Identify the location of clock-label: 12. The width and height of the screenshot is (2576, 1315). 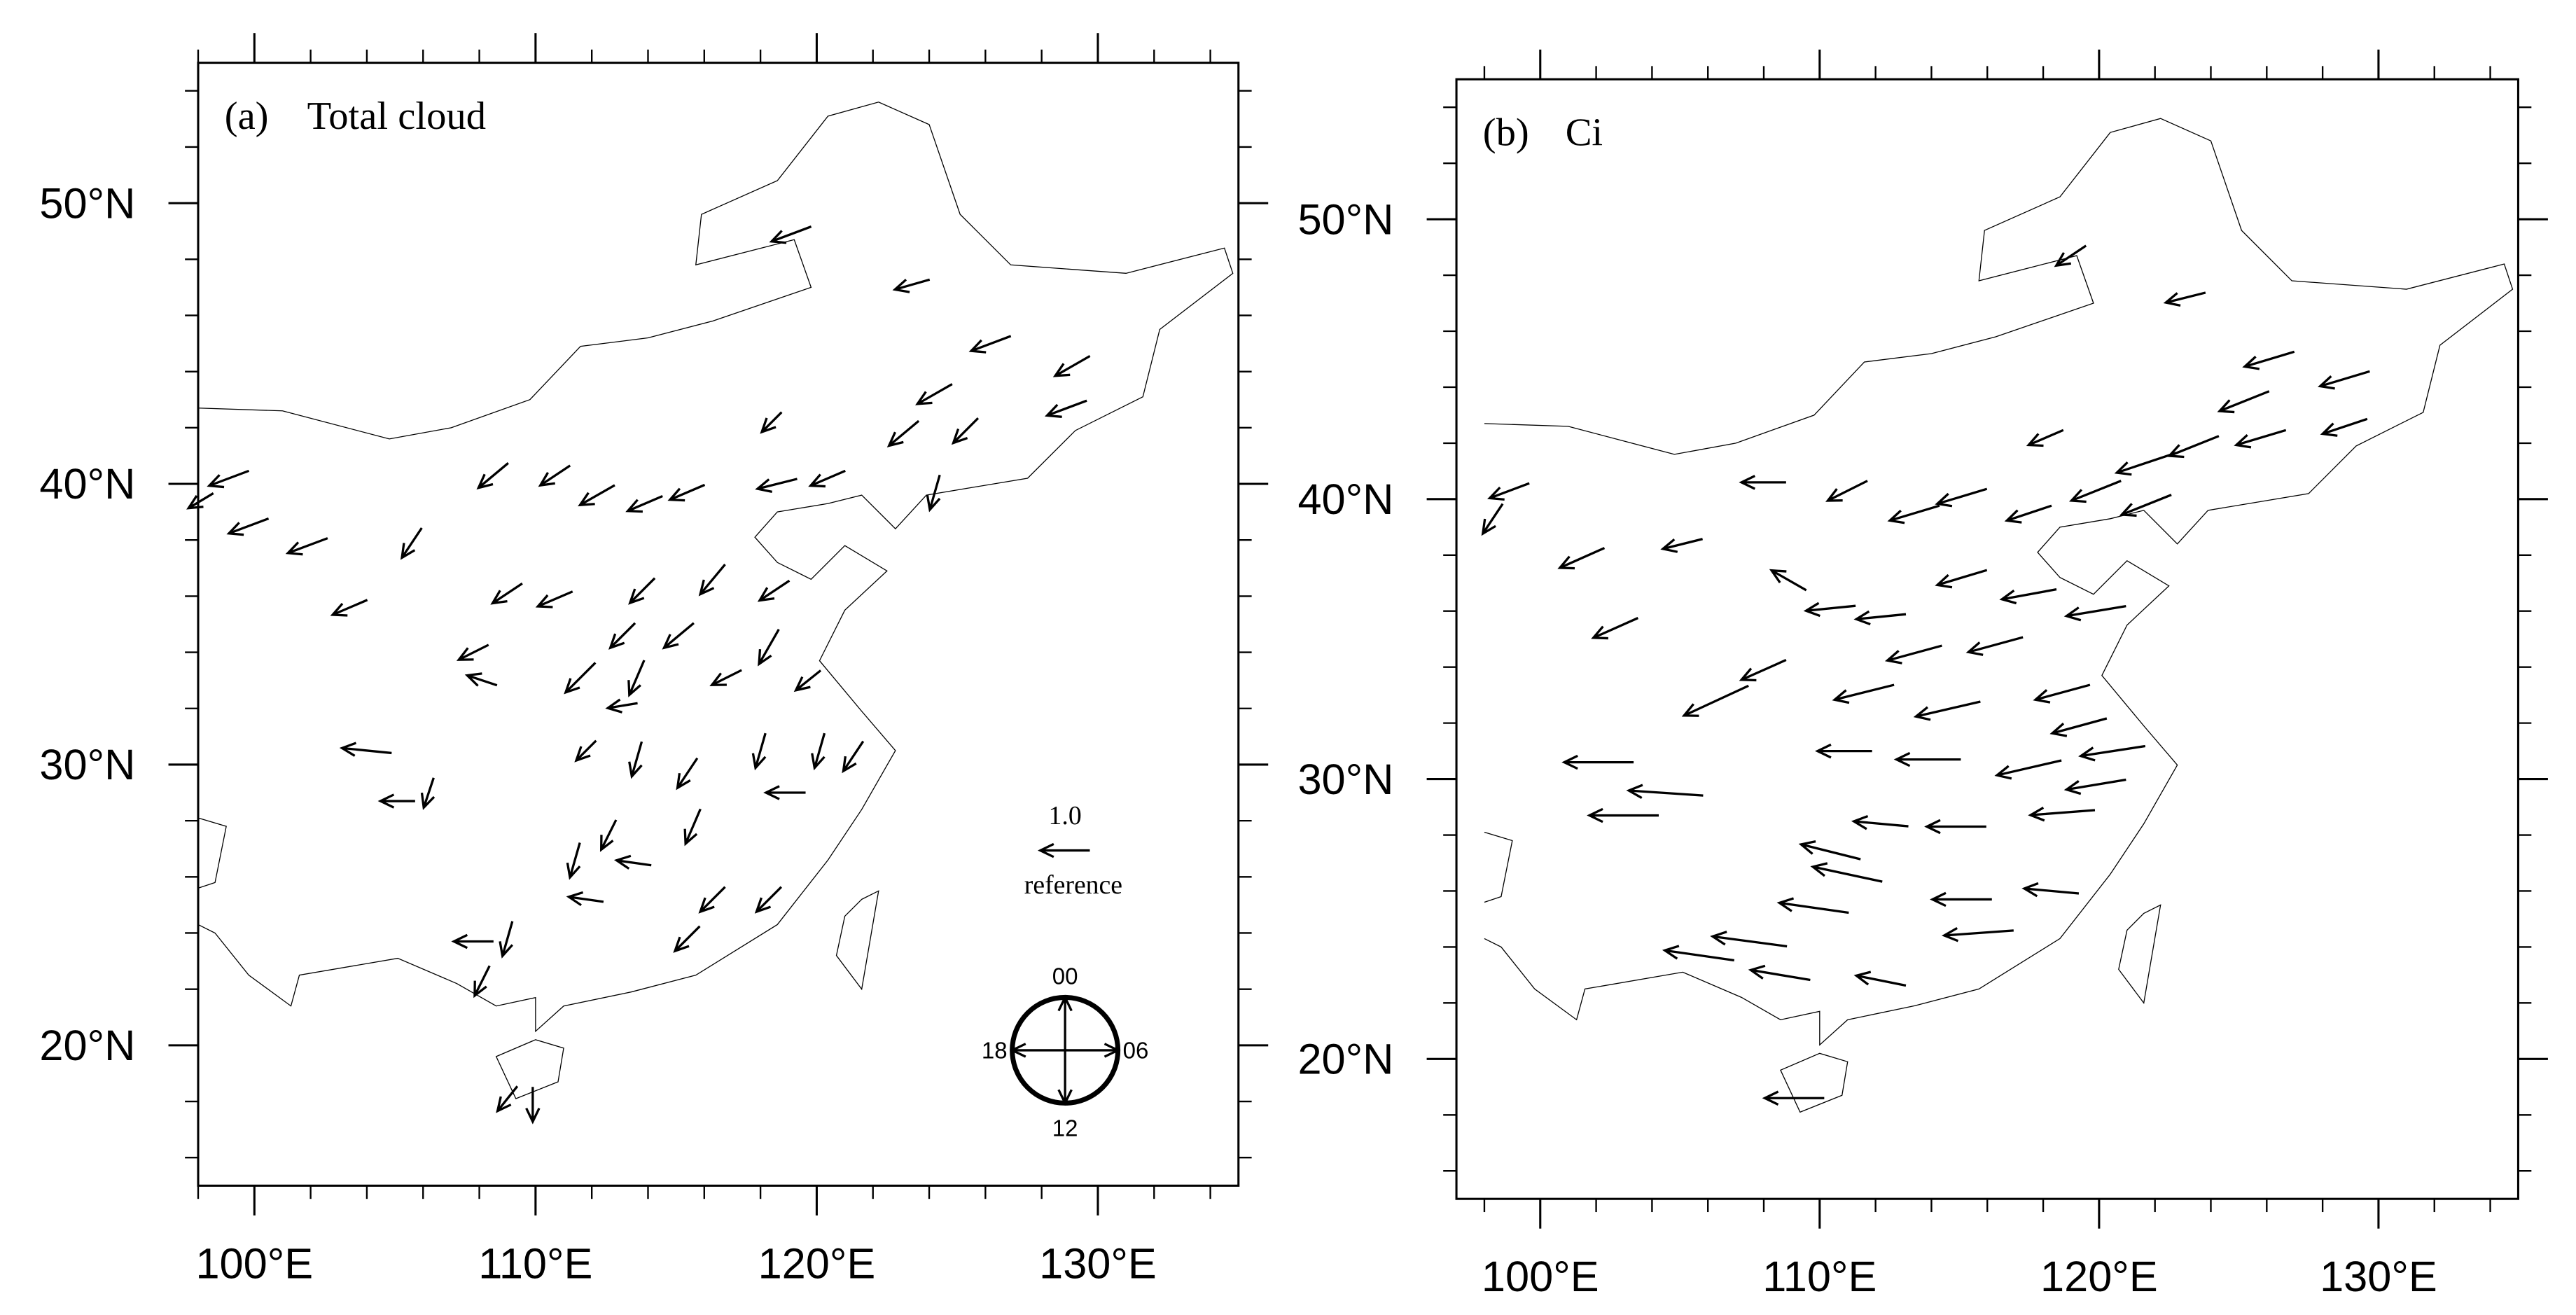
(1065, 1128).